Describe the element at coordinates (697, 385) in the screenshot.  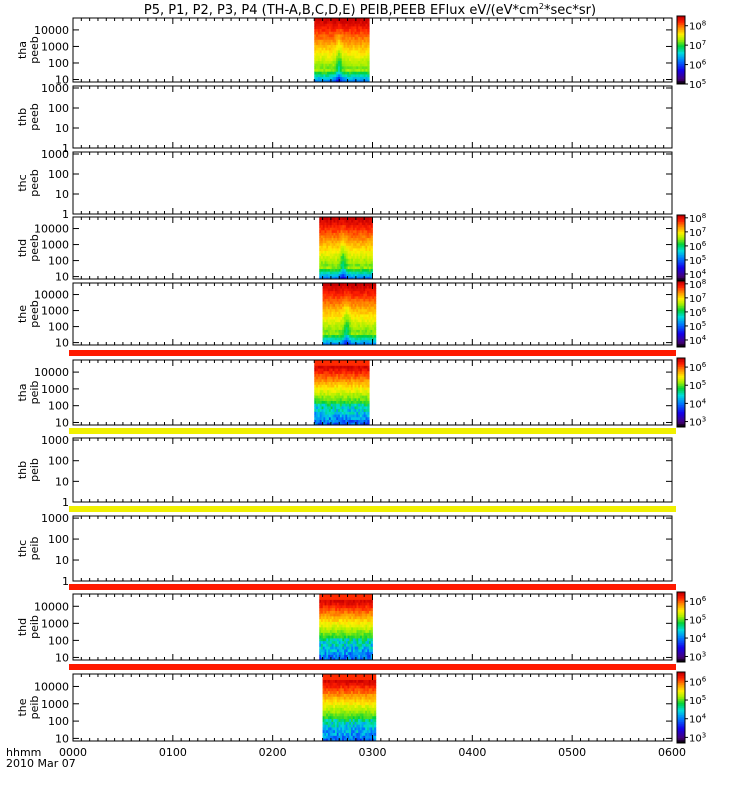
I see `colorbar-tick-label: 105` at that location.